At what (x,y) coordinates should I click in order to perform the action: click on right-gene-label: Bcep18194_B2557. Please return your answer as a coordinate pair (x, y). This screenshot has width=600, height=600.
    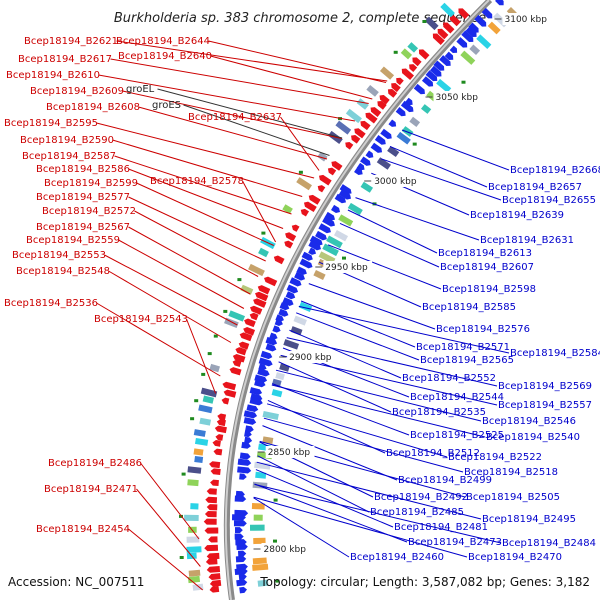
    Looking at the image, I should click on (545, 405).